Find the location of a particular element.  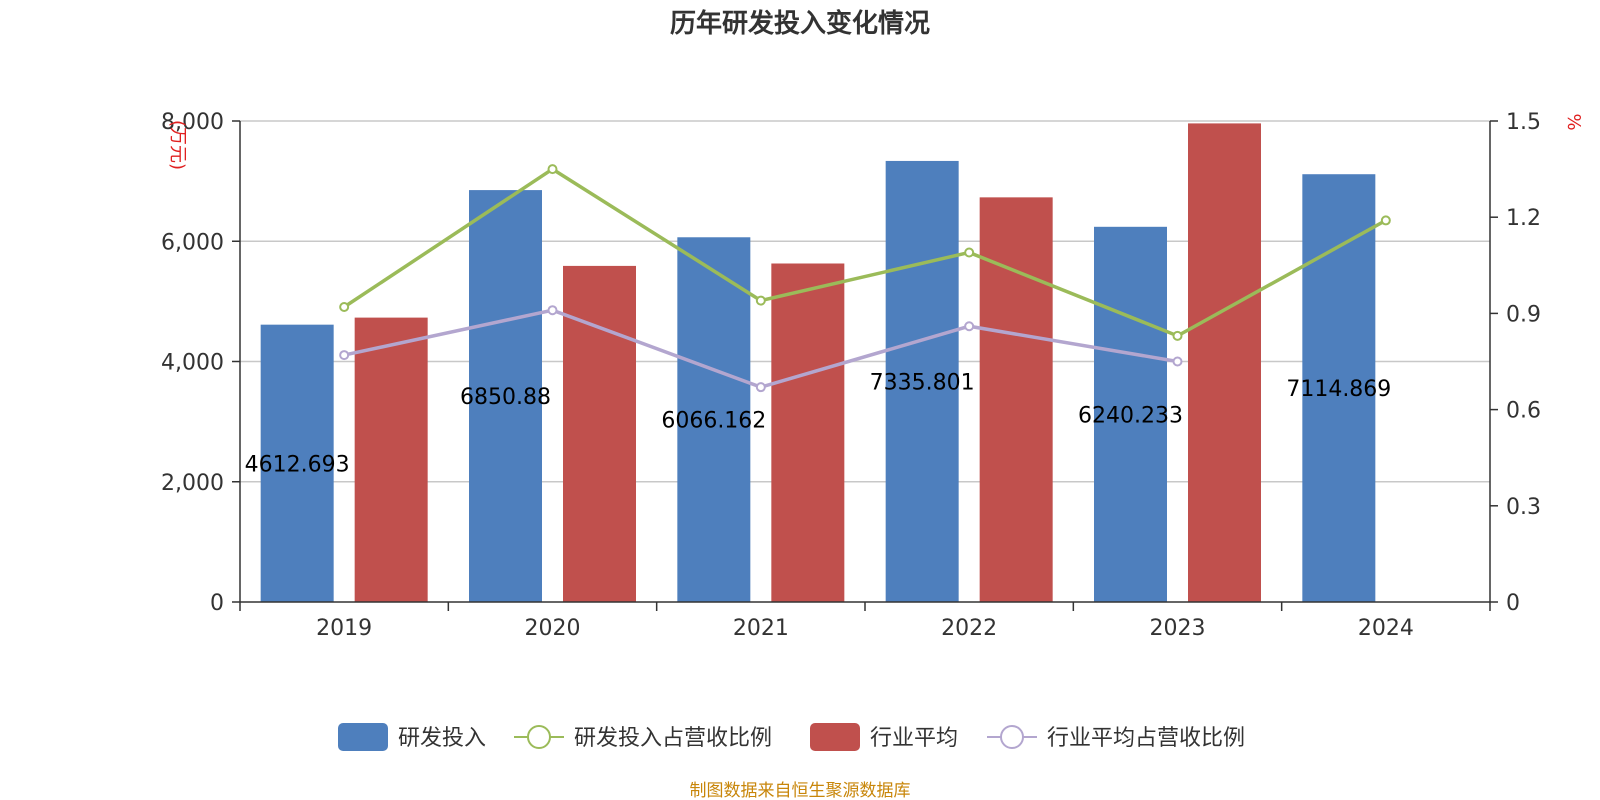

legend-label-rd-investment: 研发投入 is located at coordinates (442, 738).